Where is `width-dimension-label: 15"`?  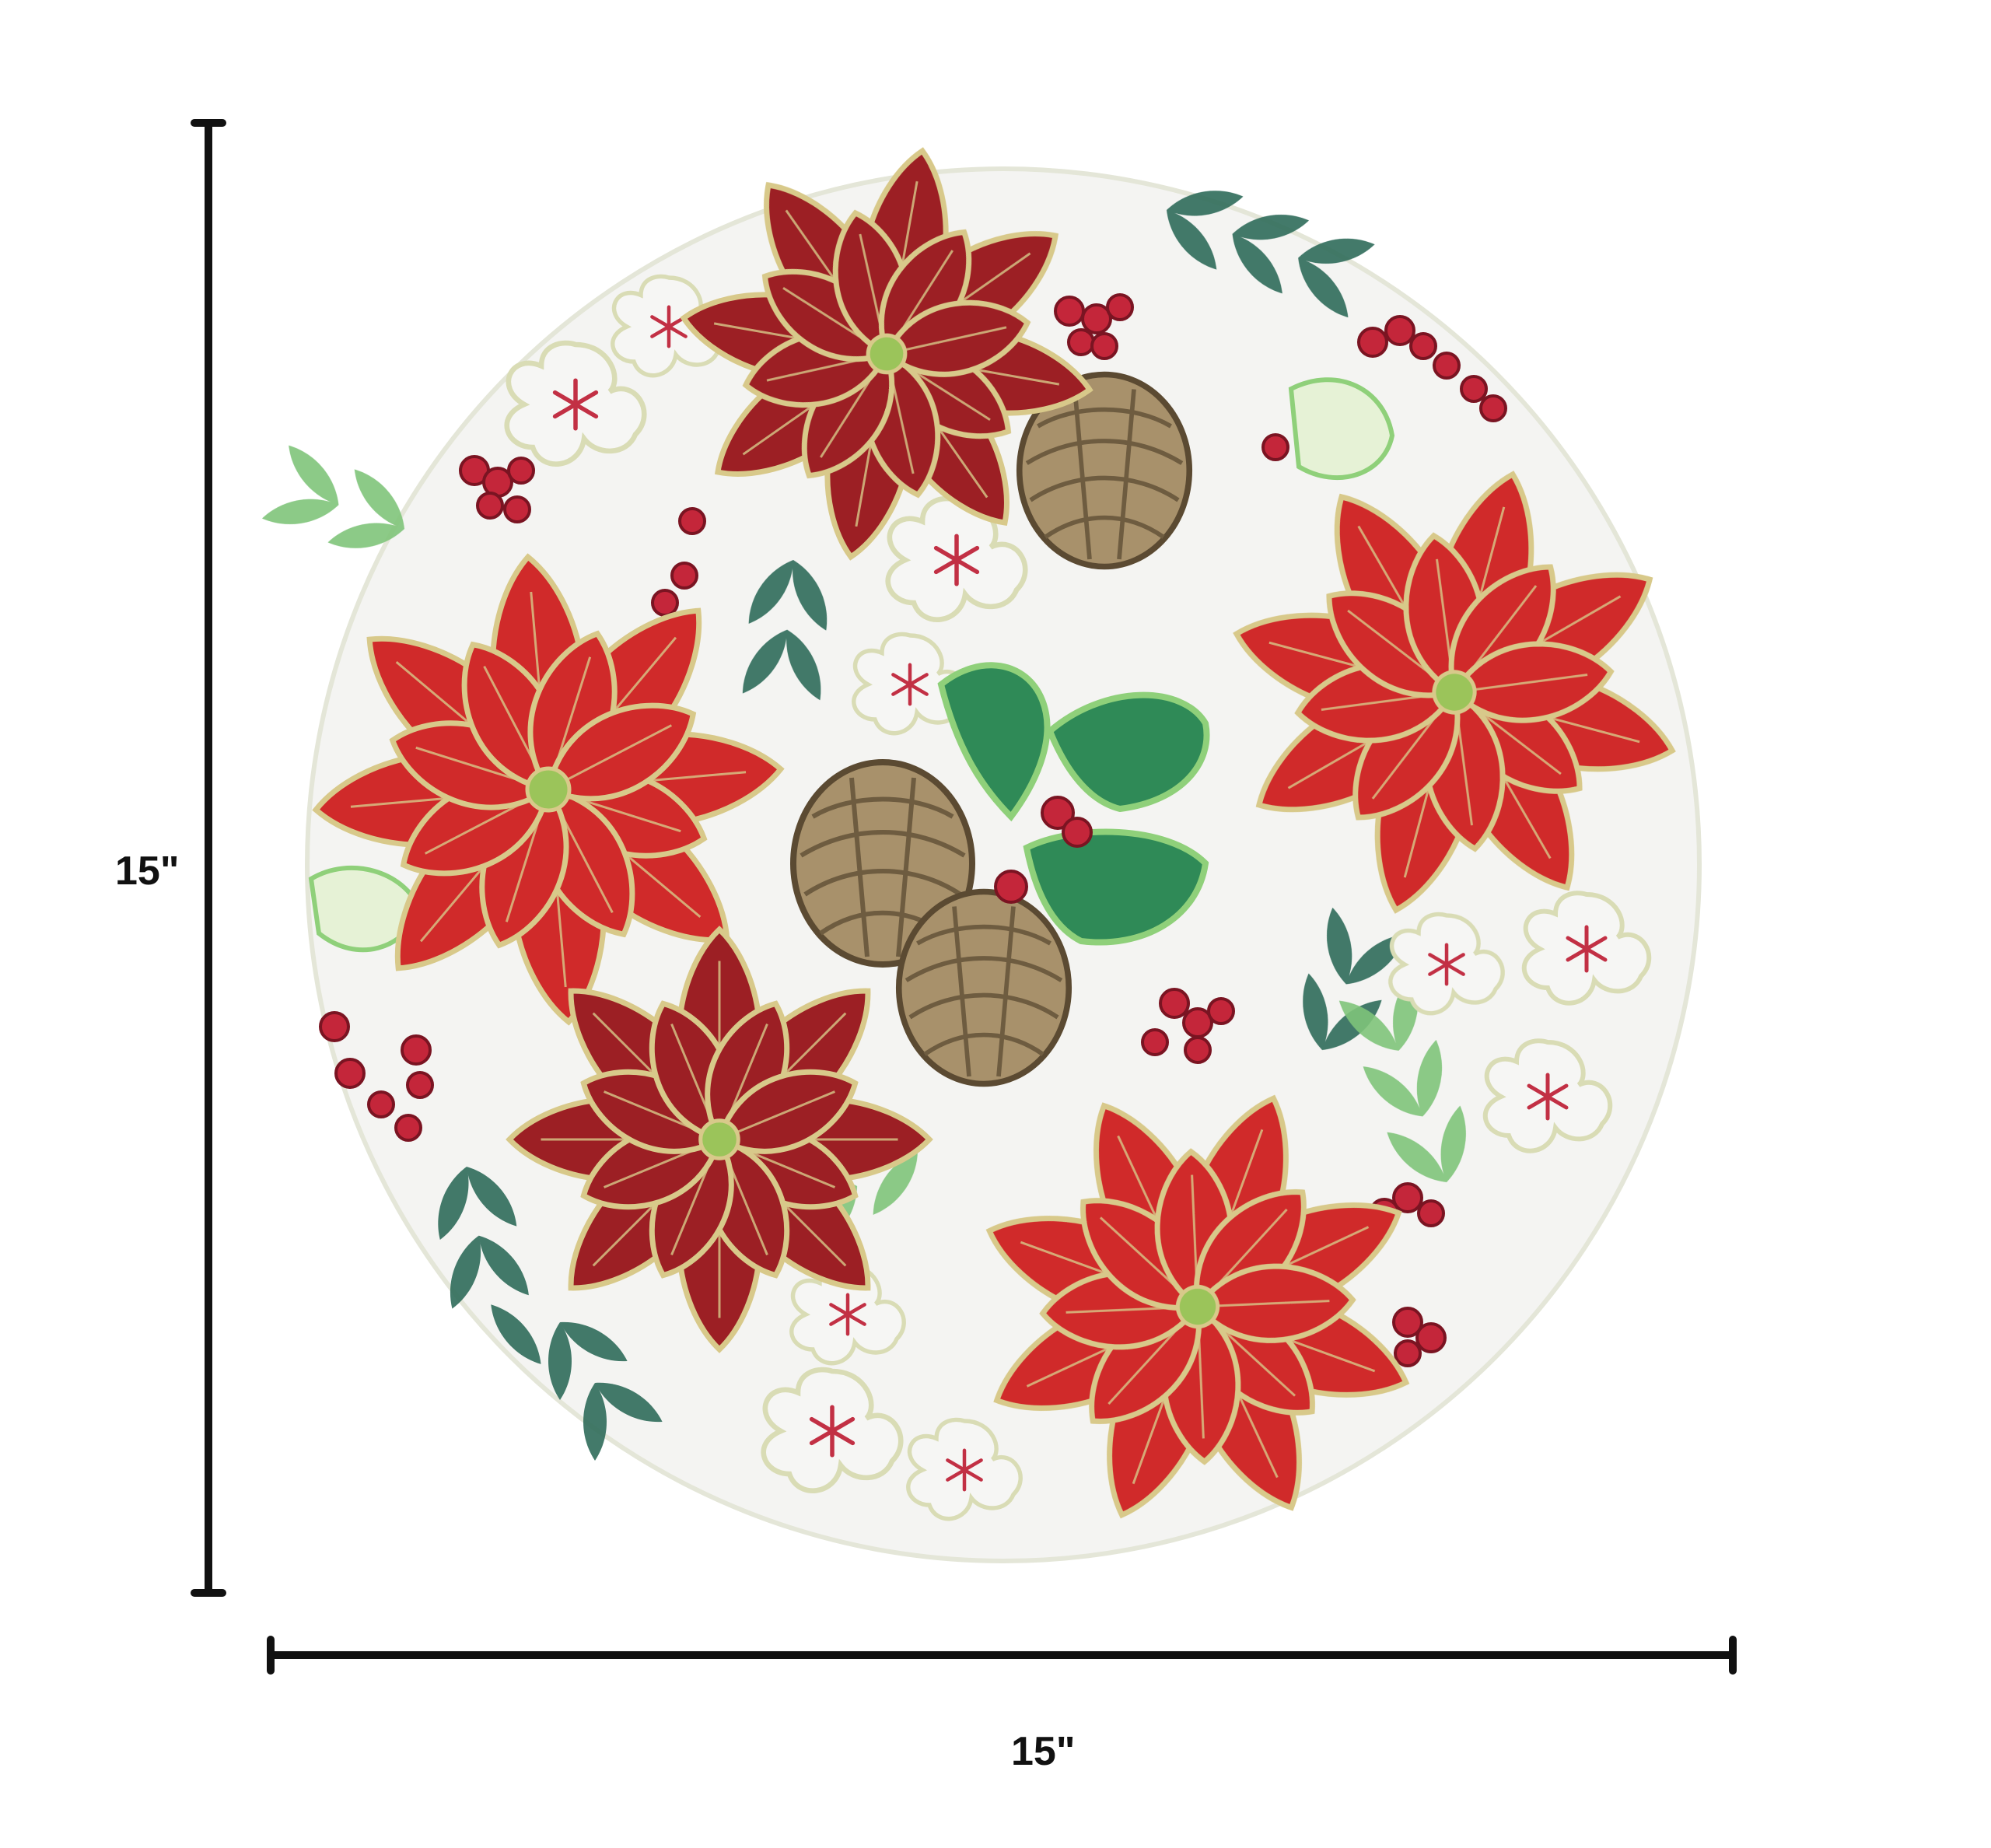 width-dimension-label: 15" is located at coordinates (1043, 1752).